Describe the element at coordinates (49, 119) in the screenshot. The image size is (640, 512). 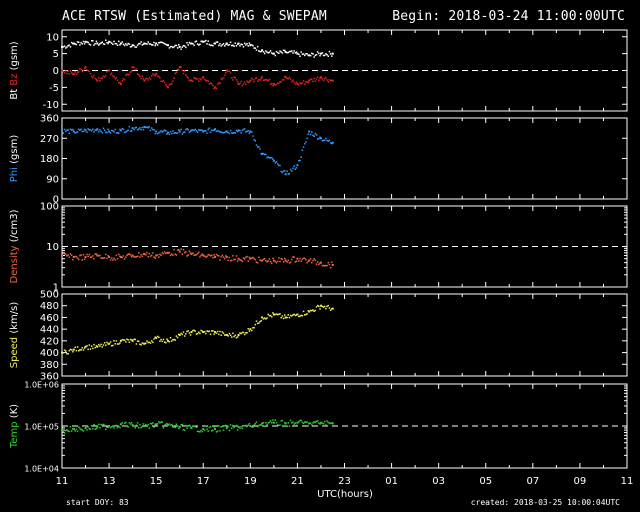
I see `y-tick-label: 360` at that location.